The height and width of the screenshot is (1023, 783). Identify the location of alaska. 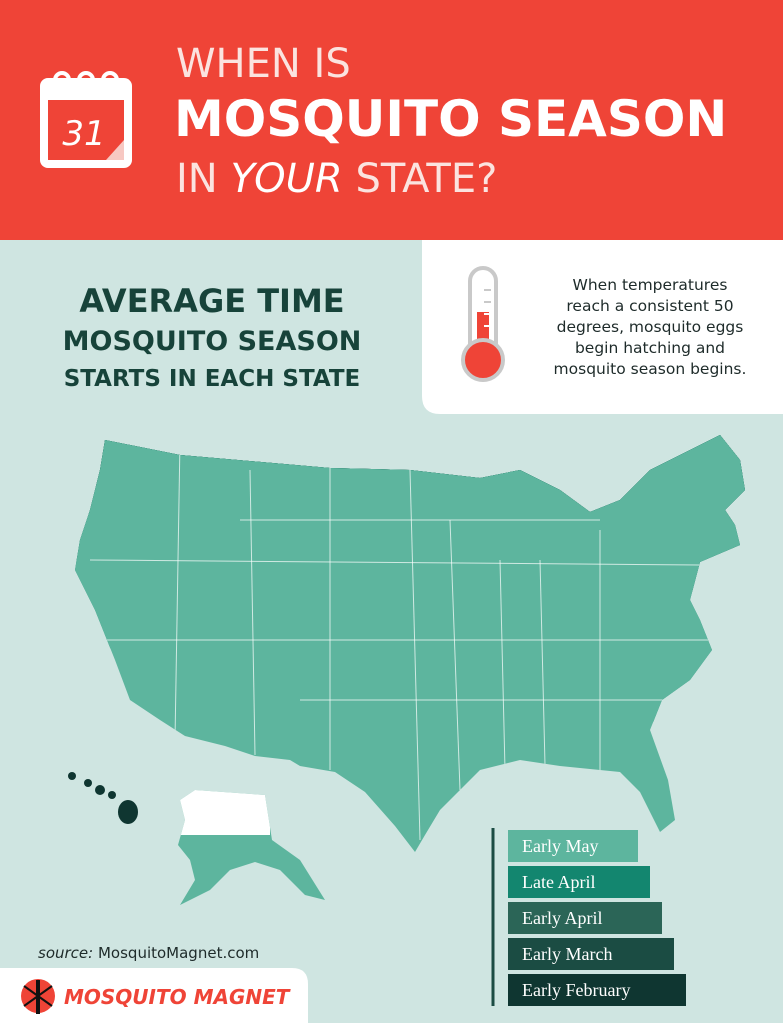
(251, 847).